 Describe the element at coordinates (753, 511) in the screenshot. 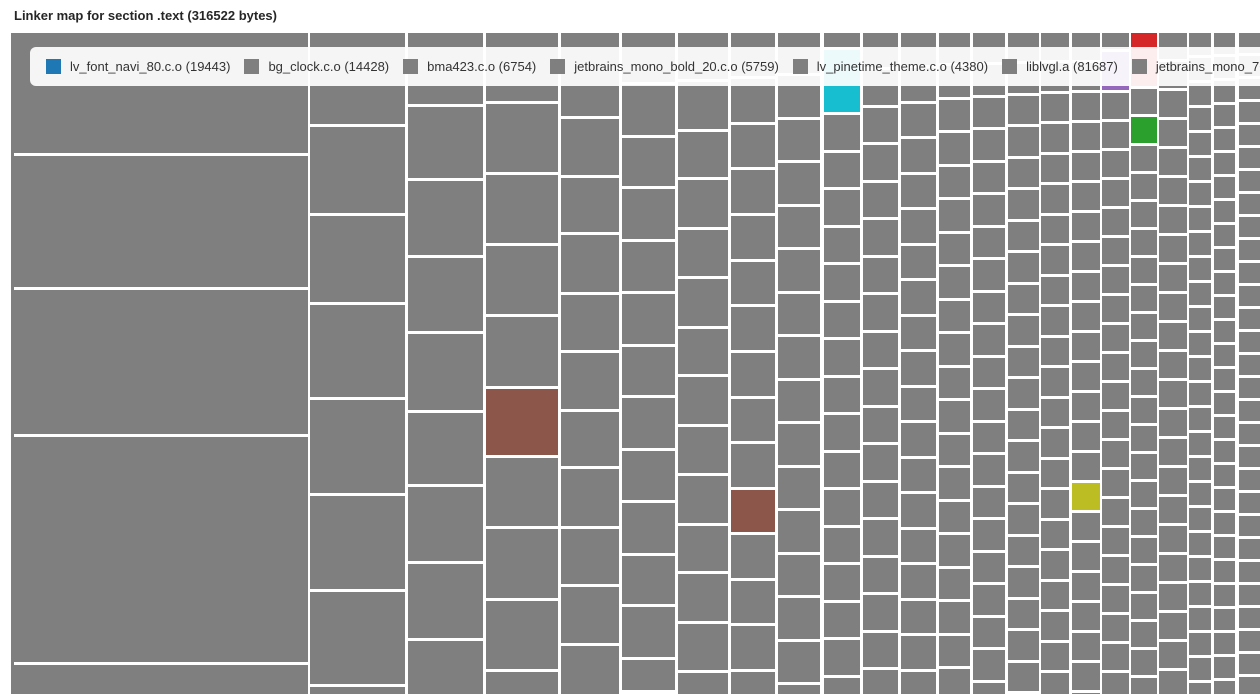

I see `treemap-cell-brown` at that location.